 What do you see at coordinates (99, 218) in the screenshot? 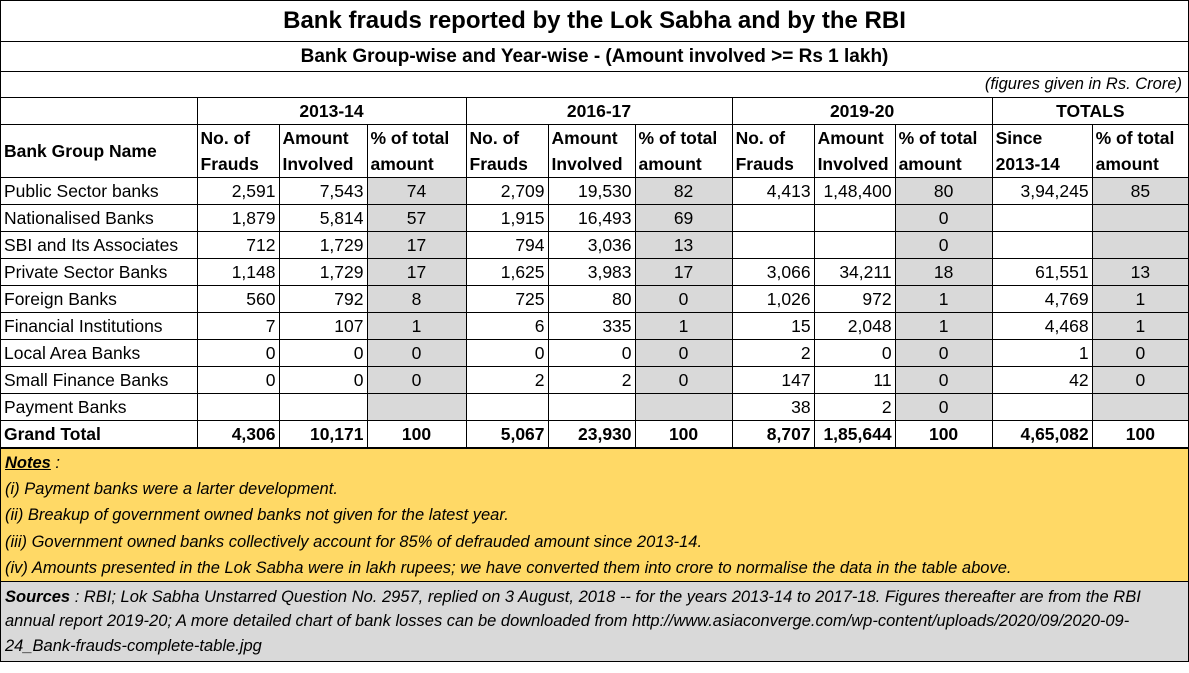
I see `bank-group-name: Nationalised Banks` at bounding box center [99, 218].